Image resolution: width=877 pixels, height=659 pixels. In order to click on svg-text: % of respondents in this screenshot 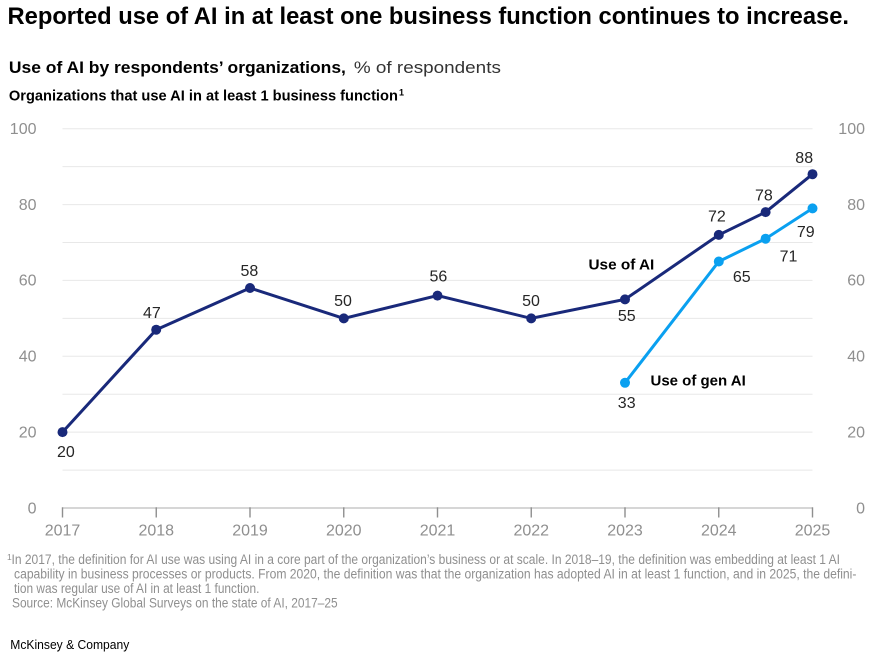, I will do `click(427, 67)`.